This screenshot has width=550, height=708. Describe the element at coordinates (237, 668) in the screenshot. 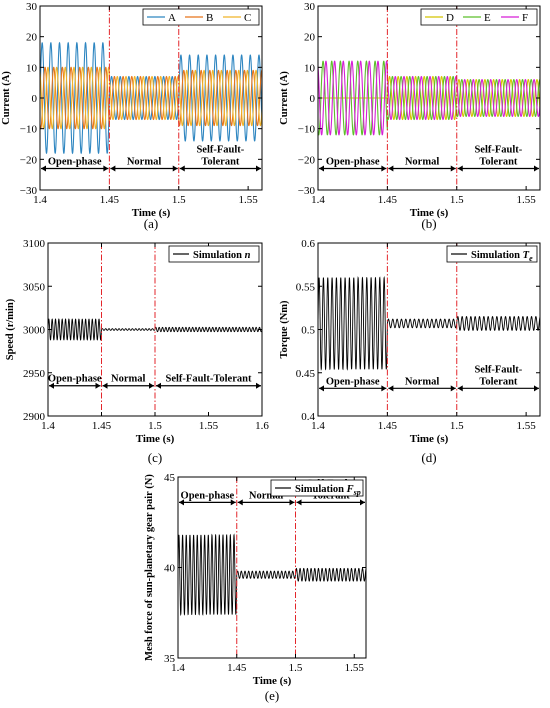

I see `x-tick-label-e: 1.45` at that location.